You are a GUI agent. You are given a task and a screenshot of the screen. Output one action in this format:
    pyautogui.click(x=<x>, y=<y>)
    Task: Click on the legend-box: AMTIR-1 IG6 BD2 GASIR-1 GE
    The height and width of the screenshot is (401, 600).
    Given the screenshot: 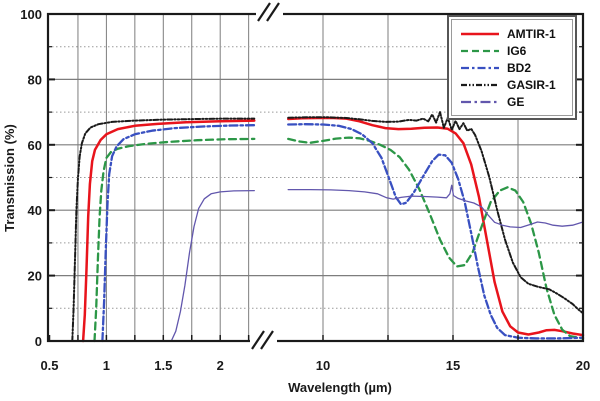 What is the action you would take?
    pyautogui.click(x=512, y=67)
    